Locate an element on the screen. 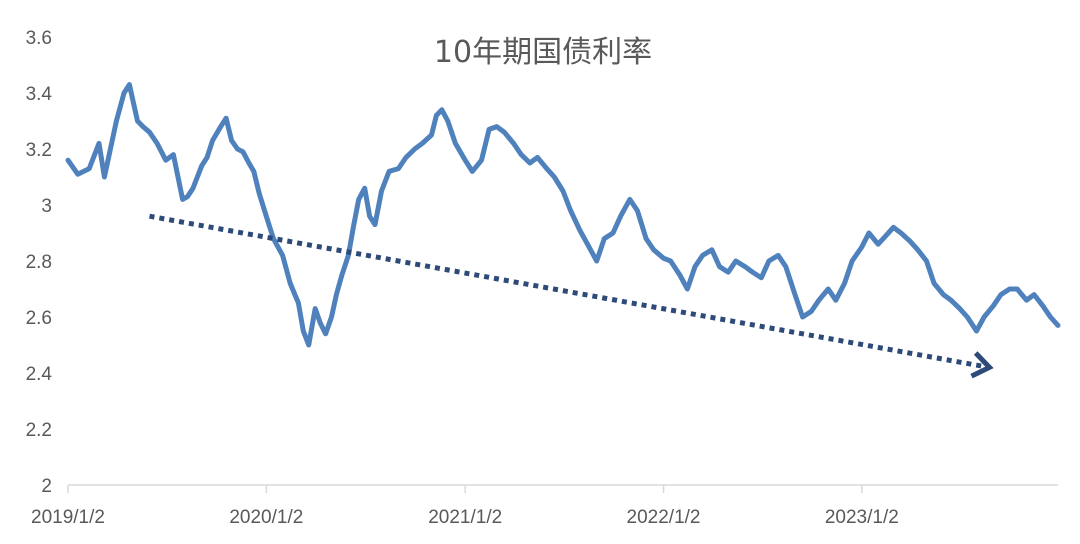  y-tick-label: 3.2 is located at coordinates (39, 150).